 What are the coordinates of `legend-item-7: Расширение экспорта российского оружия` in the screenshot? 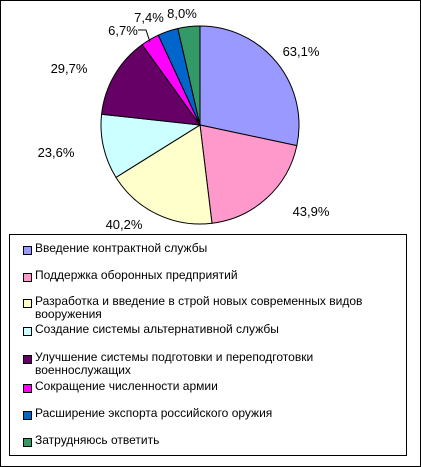 It's located at (212, 413).